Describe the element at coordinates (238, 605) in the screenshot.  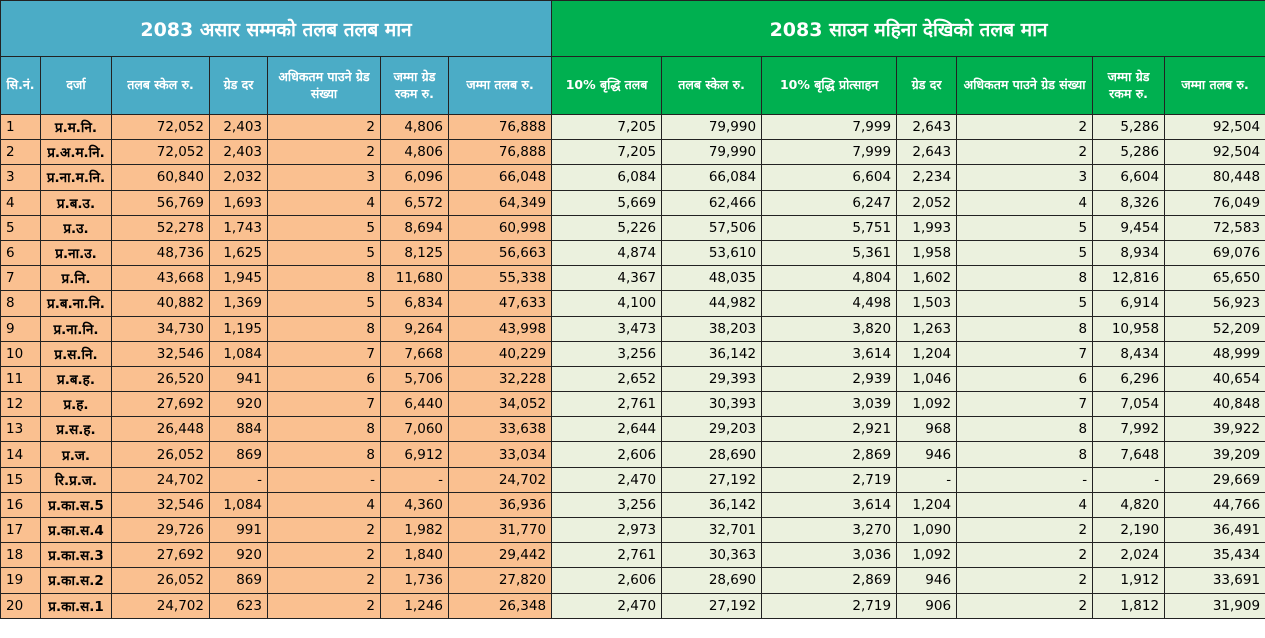
I see `cell-old-grade-rate: 623` at that location.